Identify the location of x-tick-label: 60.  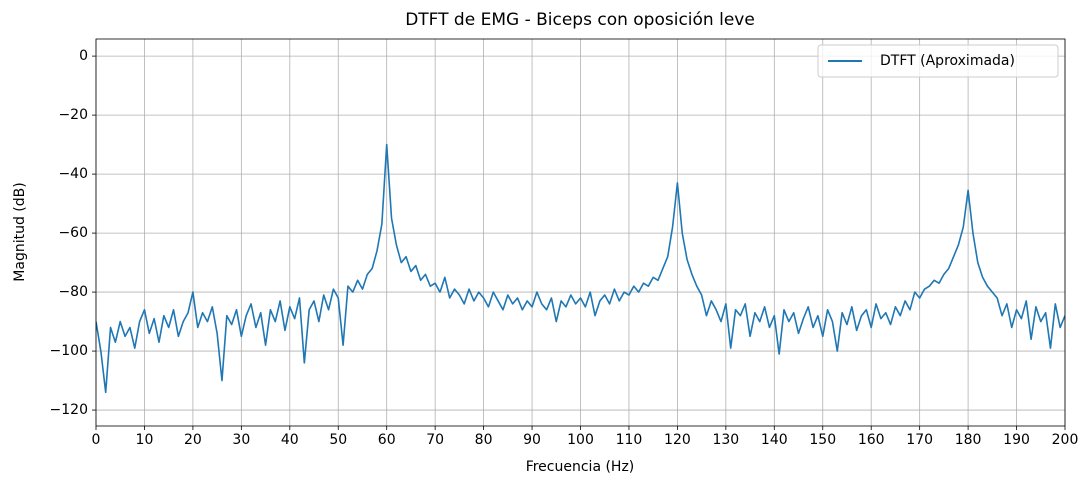
(387, 440).